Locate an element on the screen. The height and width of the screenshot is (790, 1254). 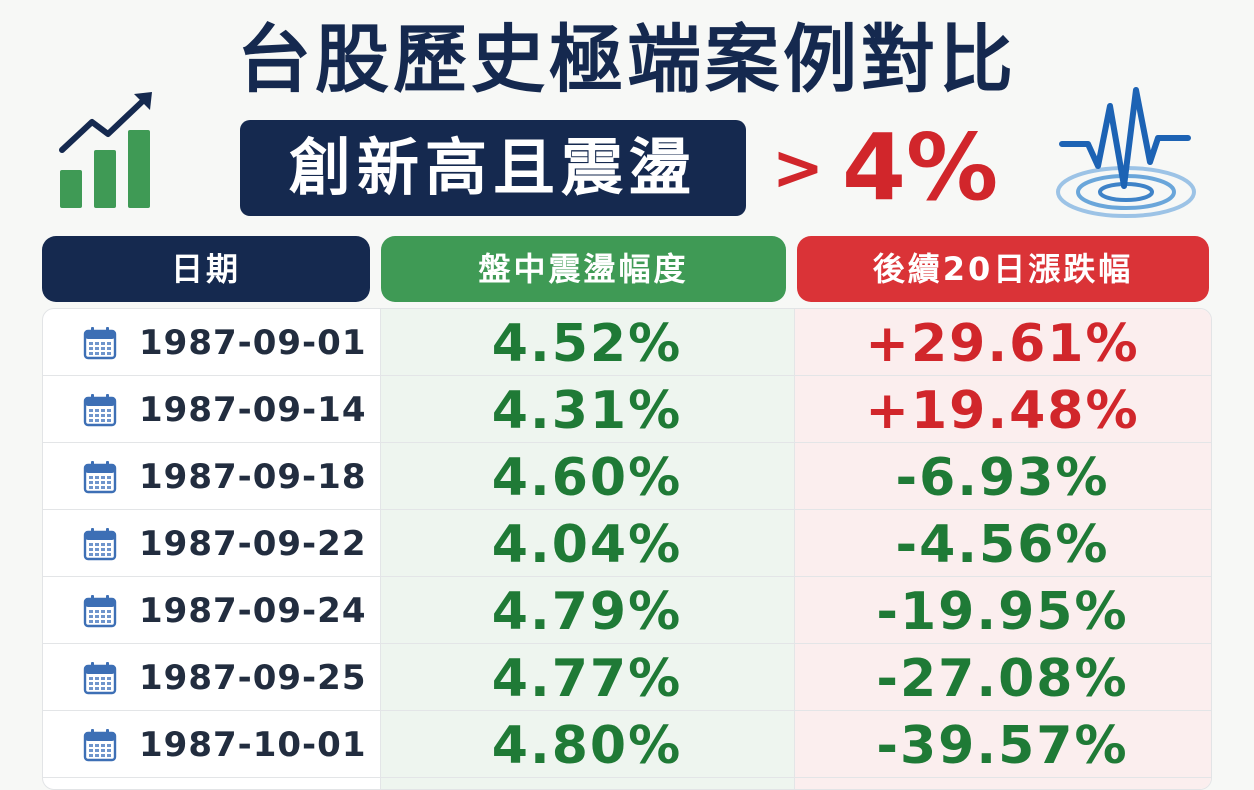
page-title: 台股歷史極端案例對比 is located at coordinates (627, 60).